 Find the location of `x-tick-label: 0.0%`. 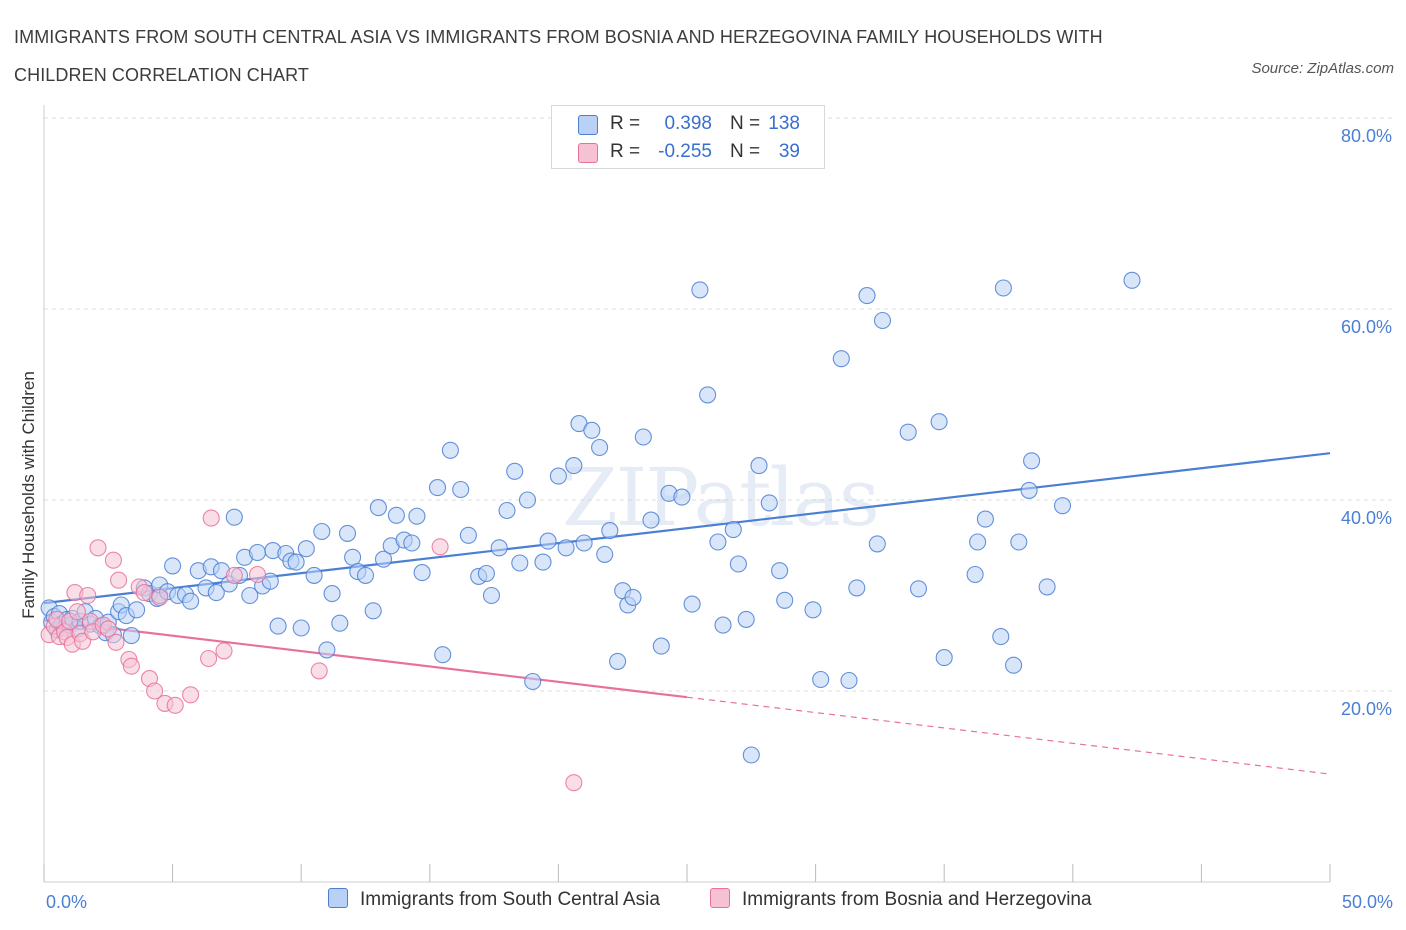

x-tick-label: 0.0% is located at coordinates (66, 902).